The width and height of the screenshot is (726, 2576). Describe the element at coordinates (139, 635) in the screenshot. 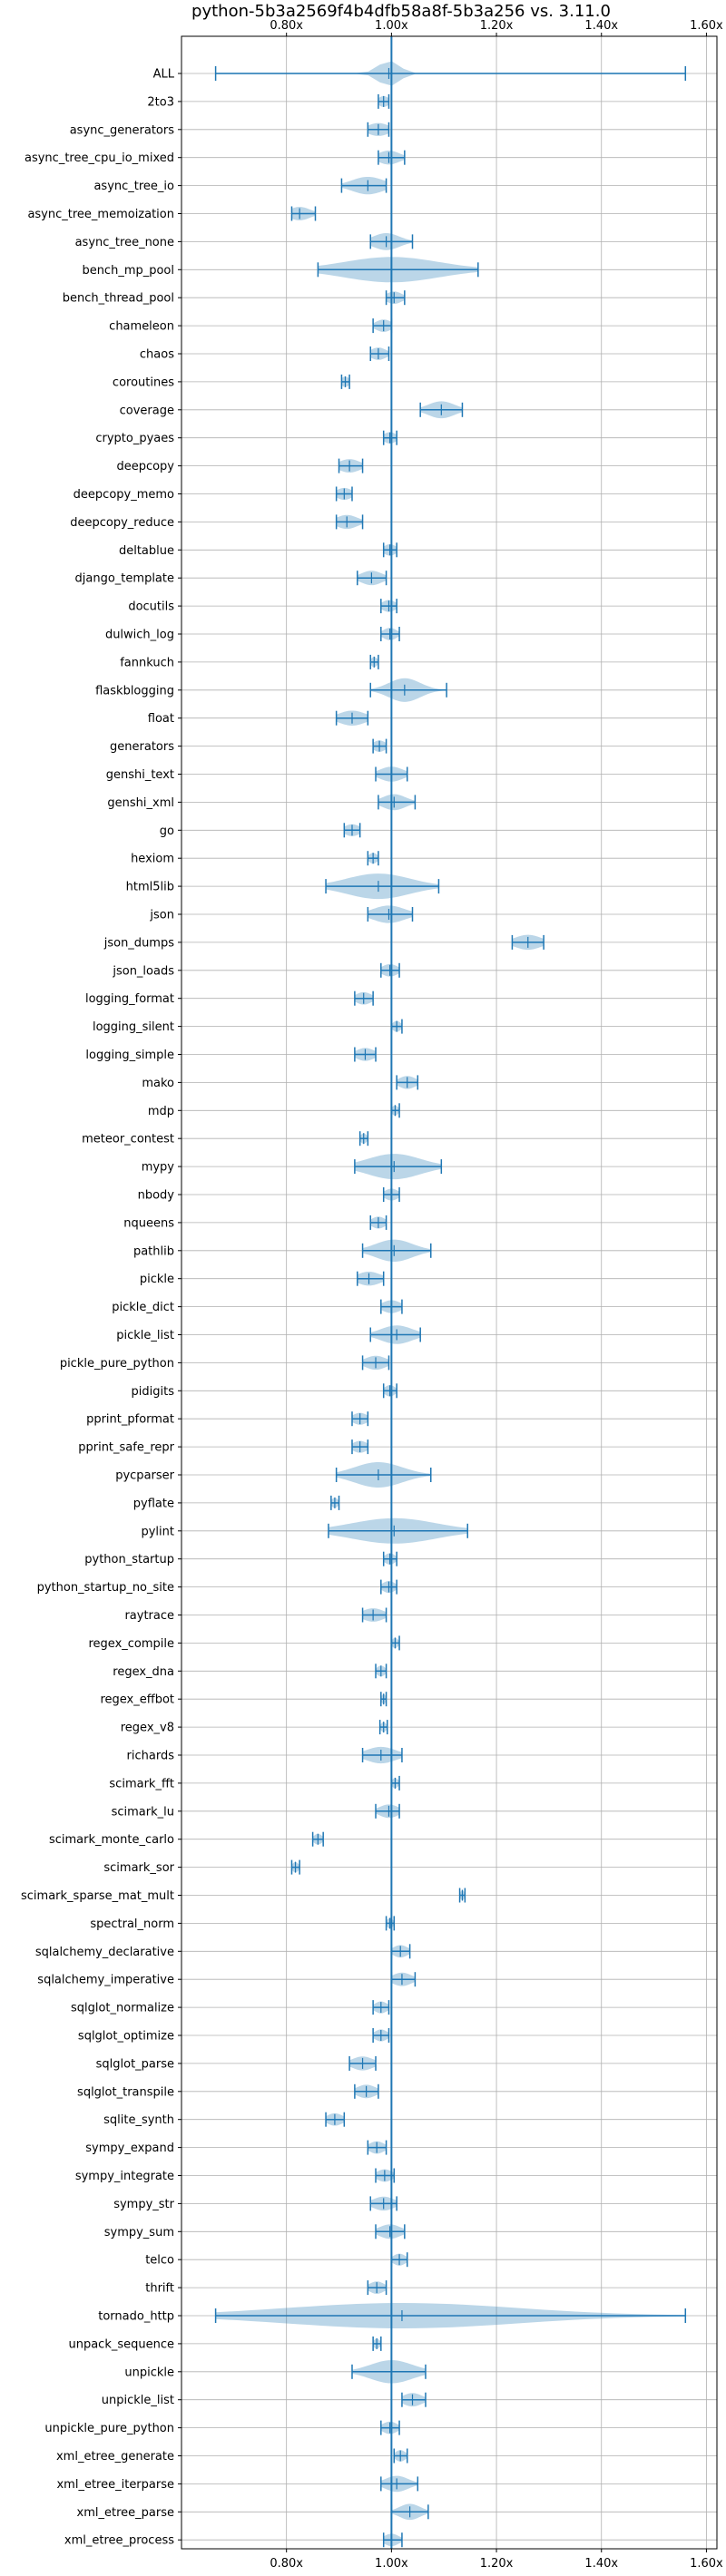

I see `category-label: dulwich_log` at that location.